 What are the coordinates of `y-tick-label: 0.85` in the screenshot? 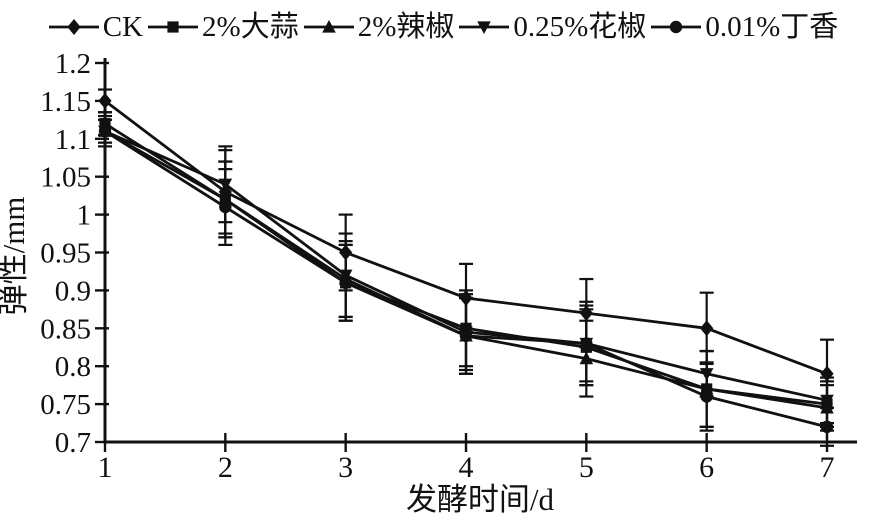 It's located at (65, 329).